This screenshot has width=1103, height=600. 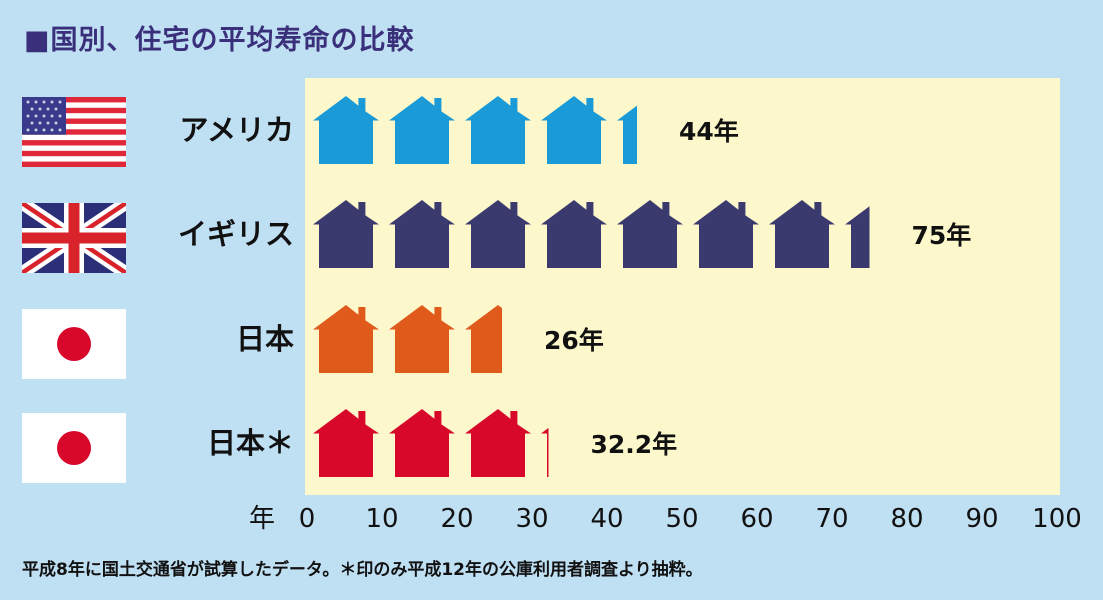 What do you see at coordinates (574, 340) in the screenshot?
I see `value-label: 26年` at bounding box center [574, 340].